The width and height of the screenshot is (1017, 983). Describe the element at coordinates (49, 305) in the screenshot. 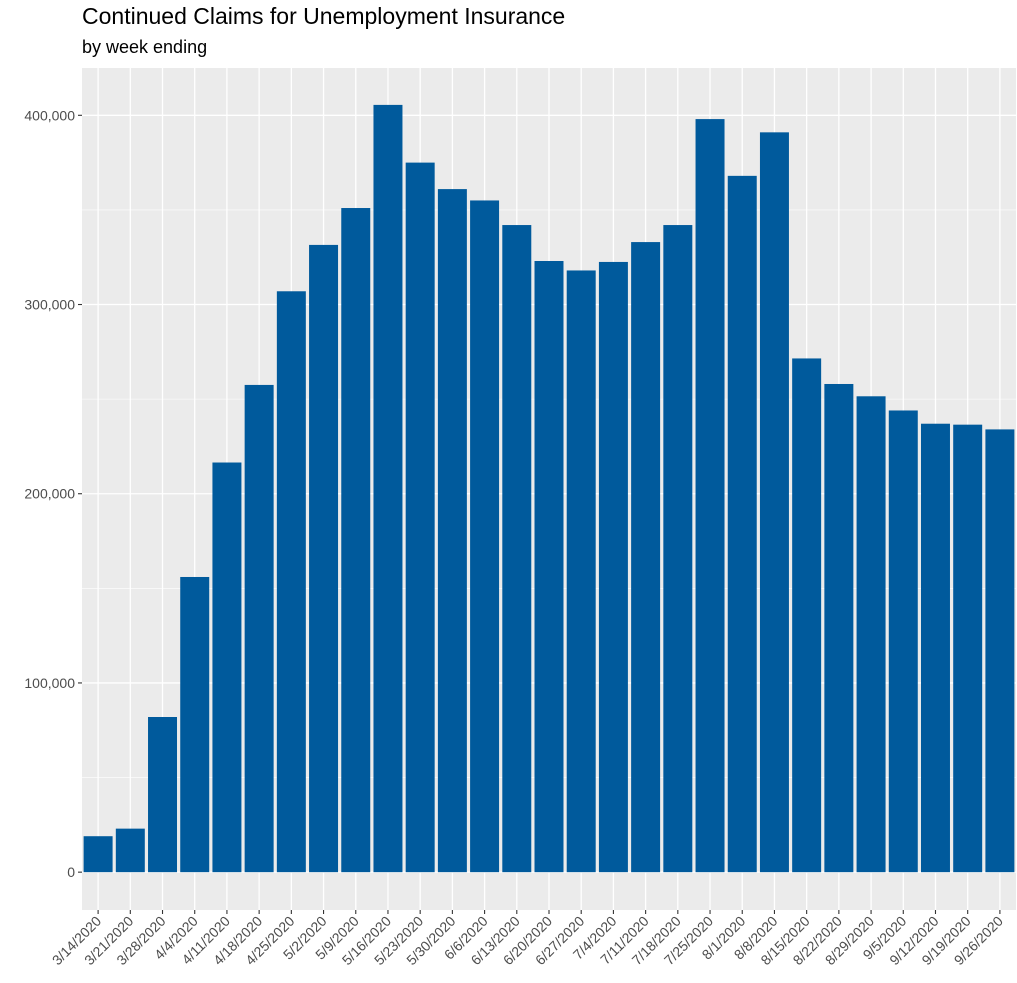

I see `y-tick-label: 300,000` at that location.